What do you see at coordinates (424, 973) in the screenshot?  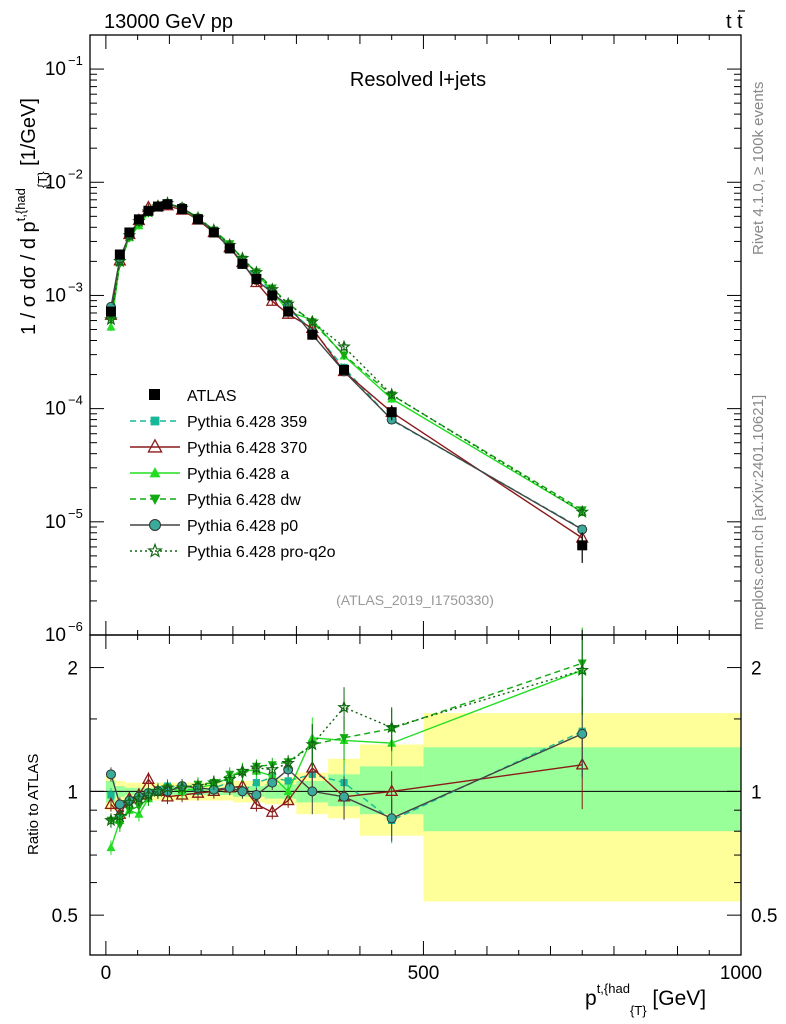 I see `x-tick-label: 500` at bounding box center [424, 973].